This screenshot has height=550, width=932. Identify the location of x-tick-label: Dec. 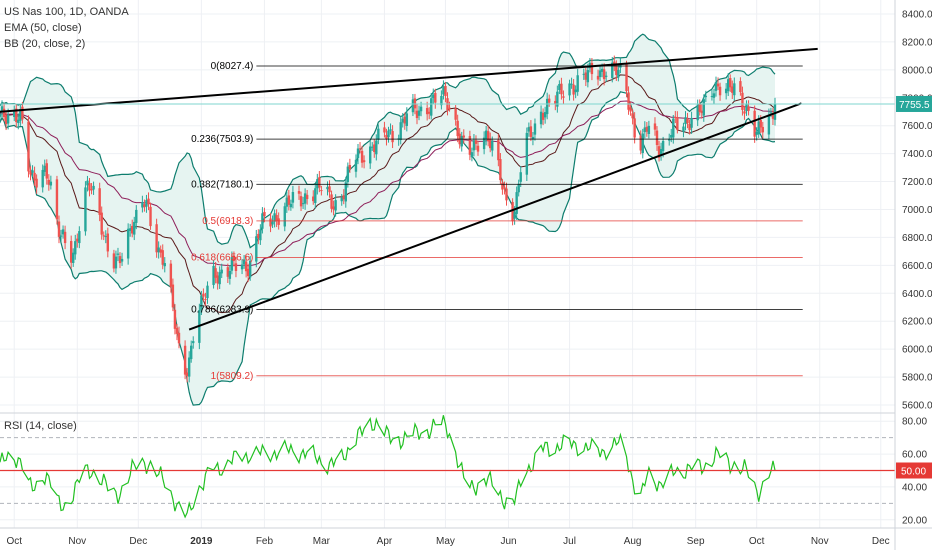
(881, 541).